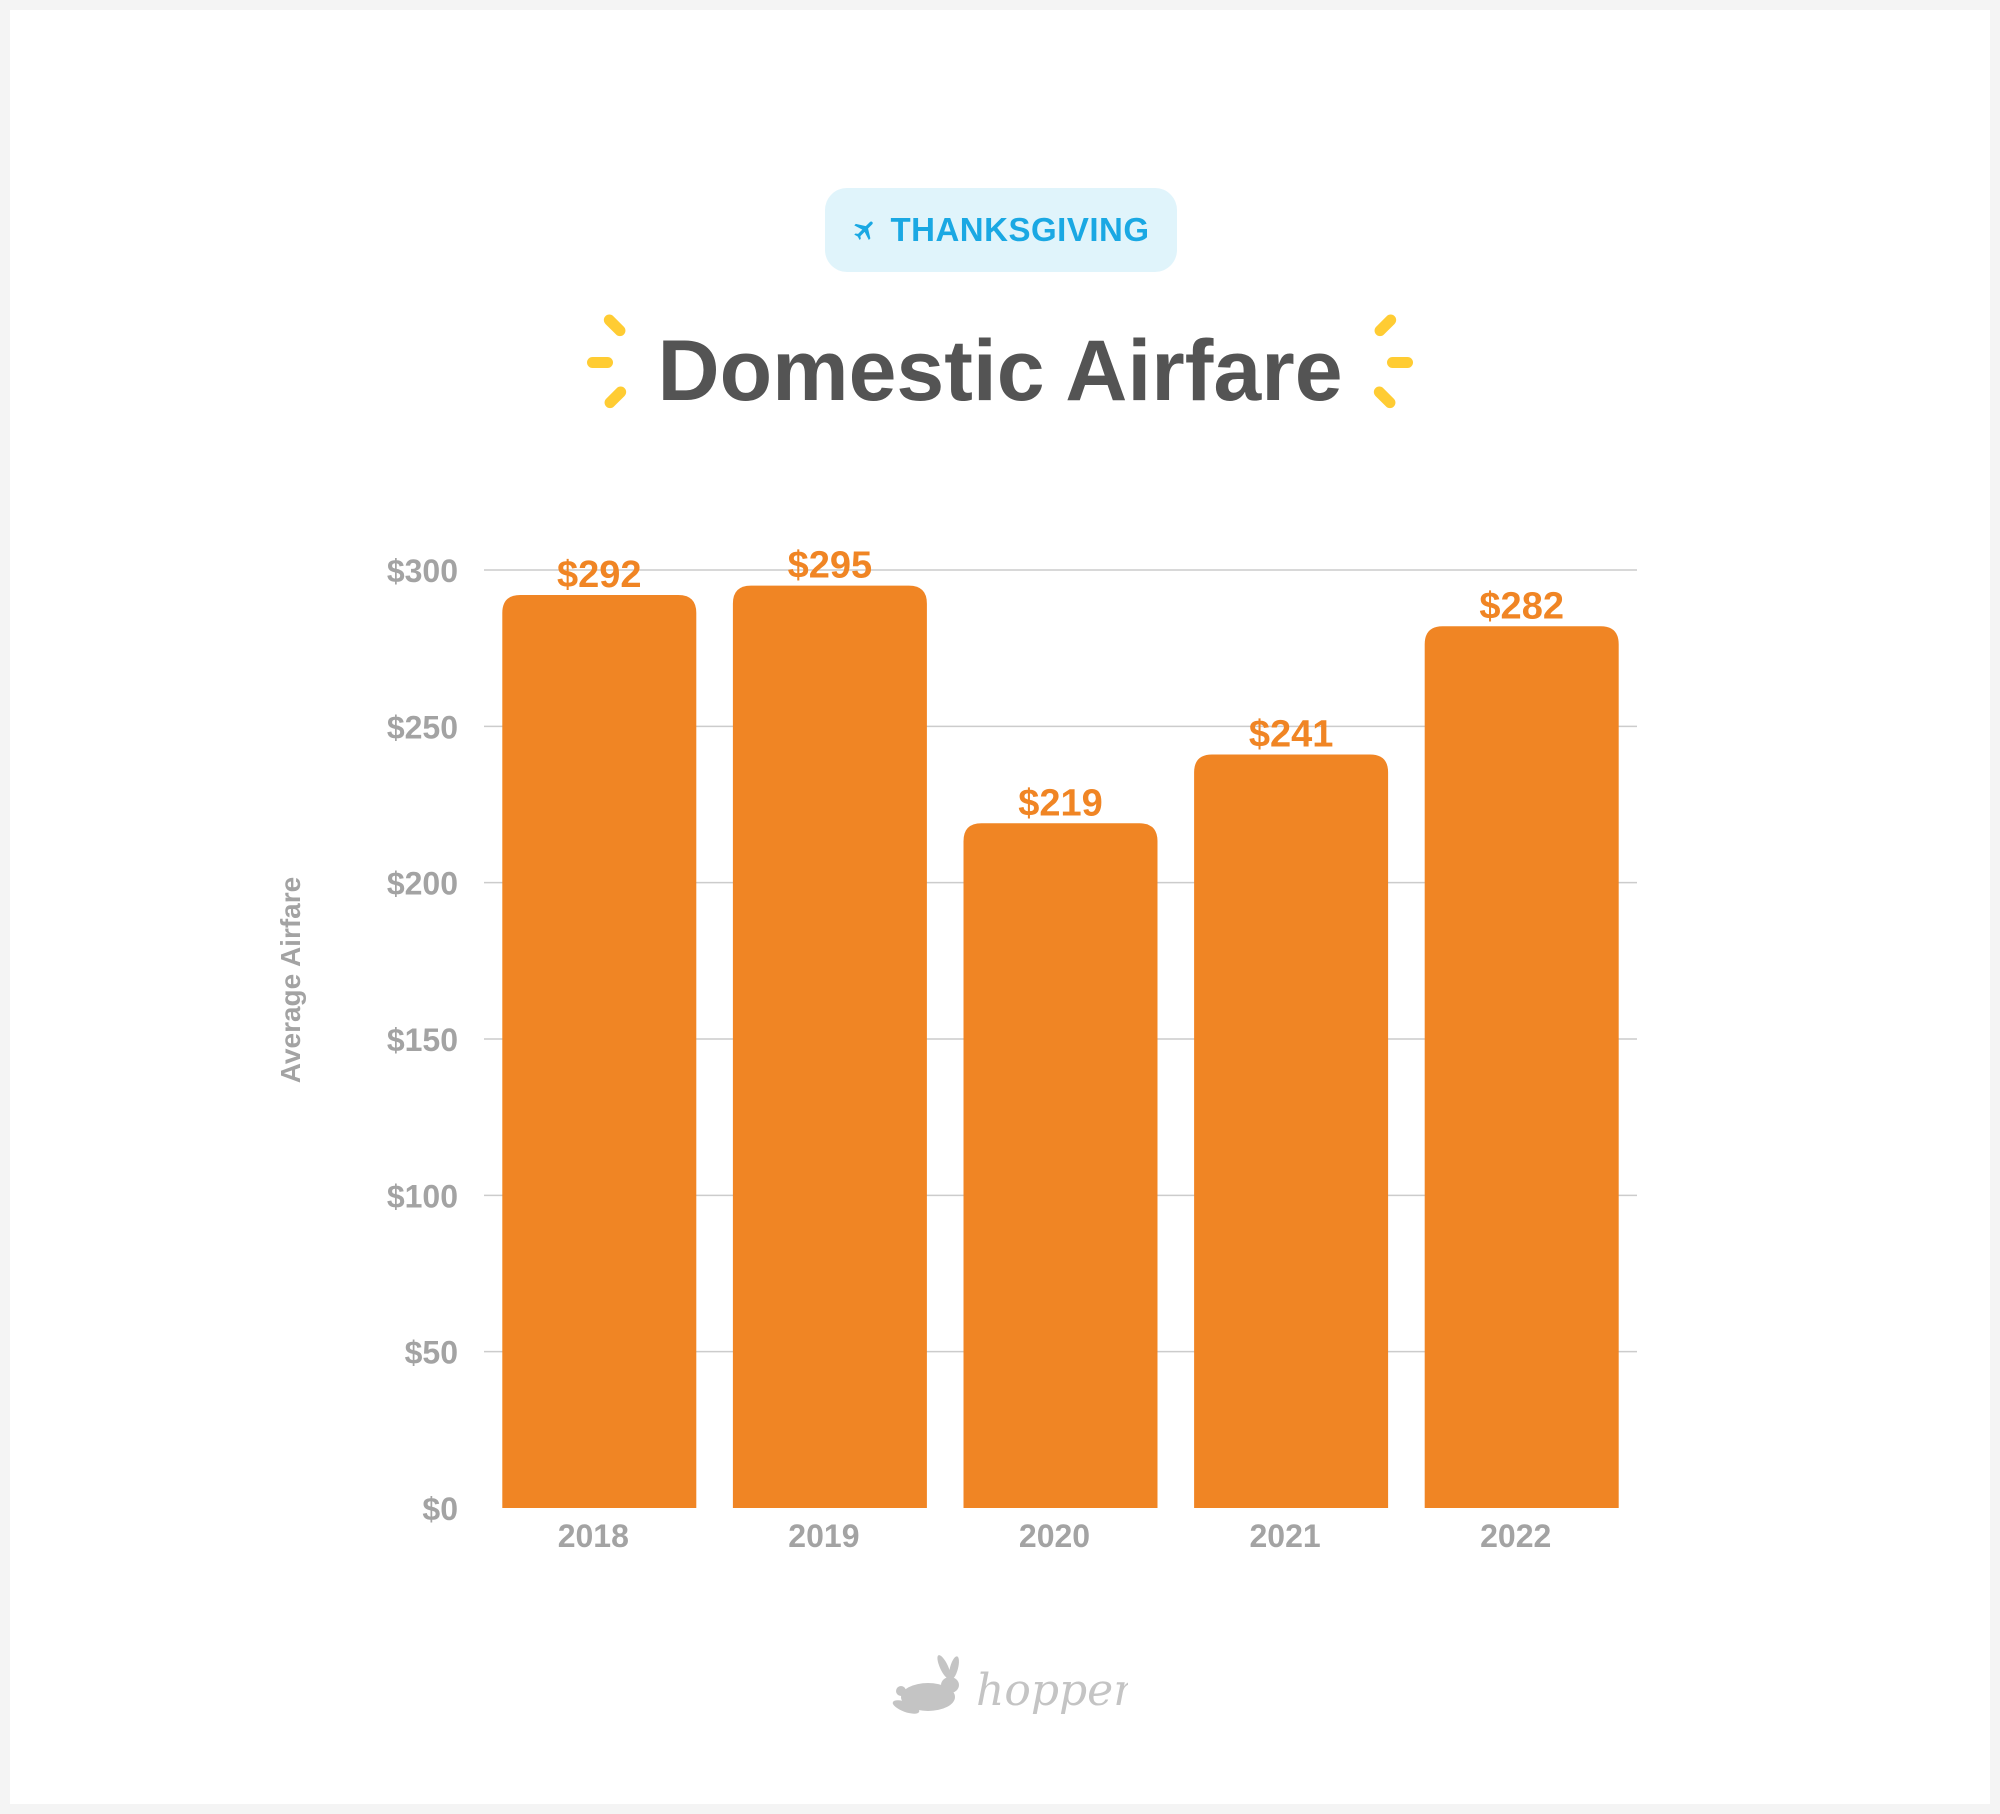  Describe the element at coordinates (422, 571) in the screenshot. I see `y-tick-label: $300` at that location.